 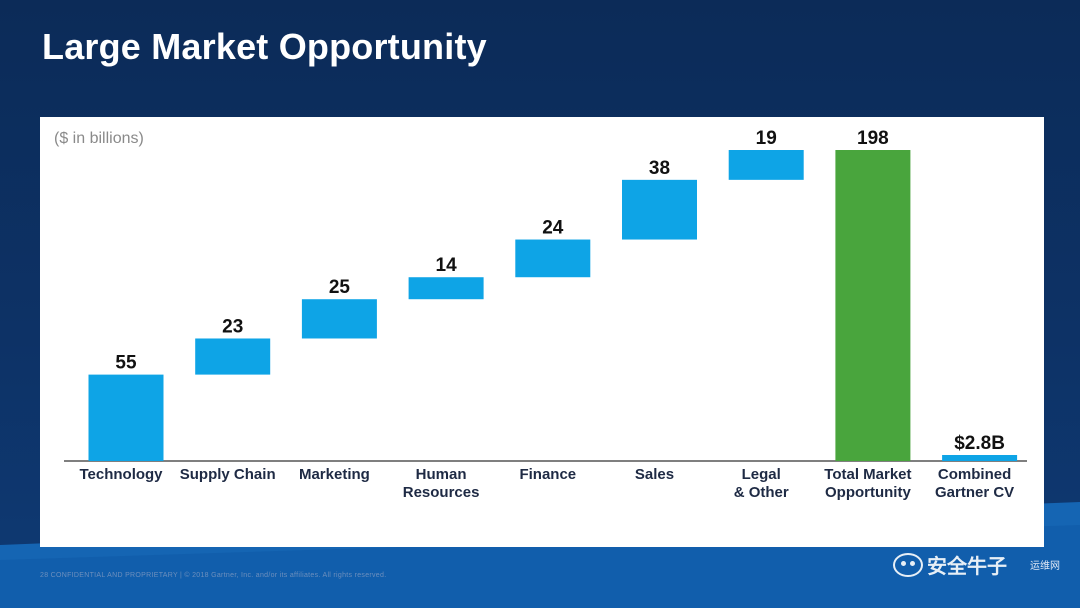 I want to click on category-label: Sales, so click(x=654, y=474).